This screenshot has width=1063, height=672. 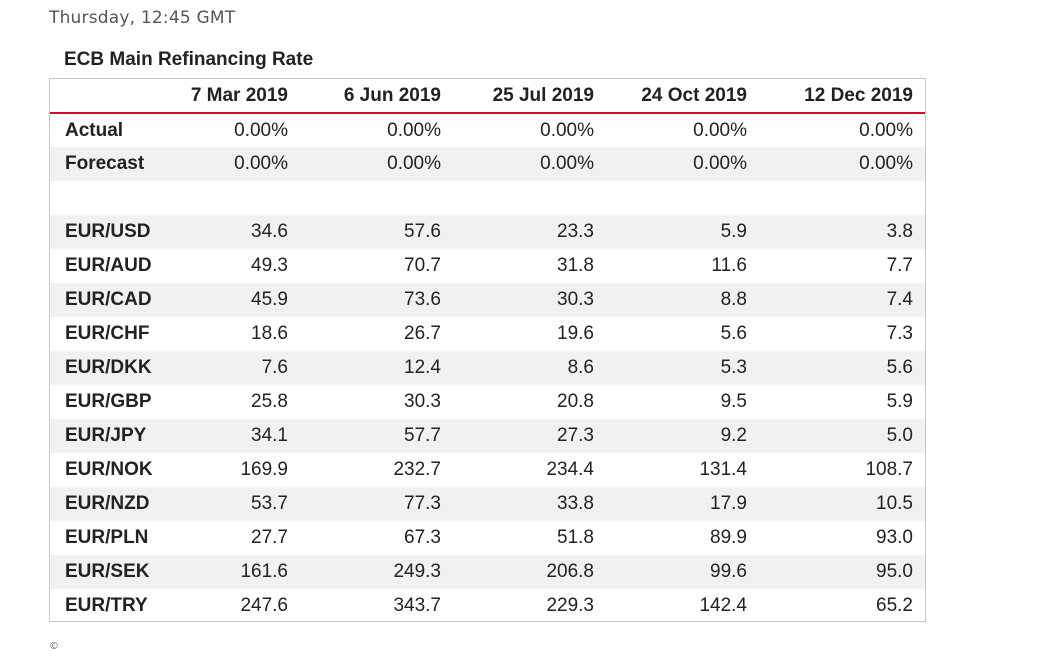 What do you see at coordinates (378, 232) in the screenshot?
I see `table-cell: 57.6` at bounding box center [378, 232].